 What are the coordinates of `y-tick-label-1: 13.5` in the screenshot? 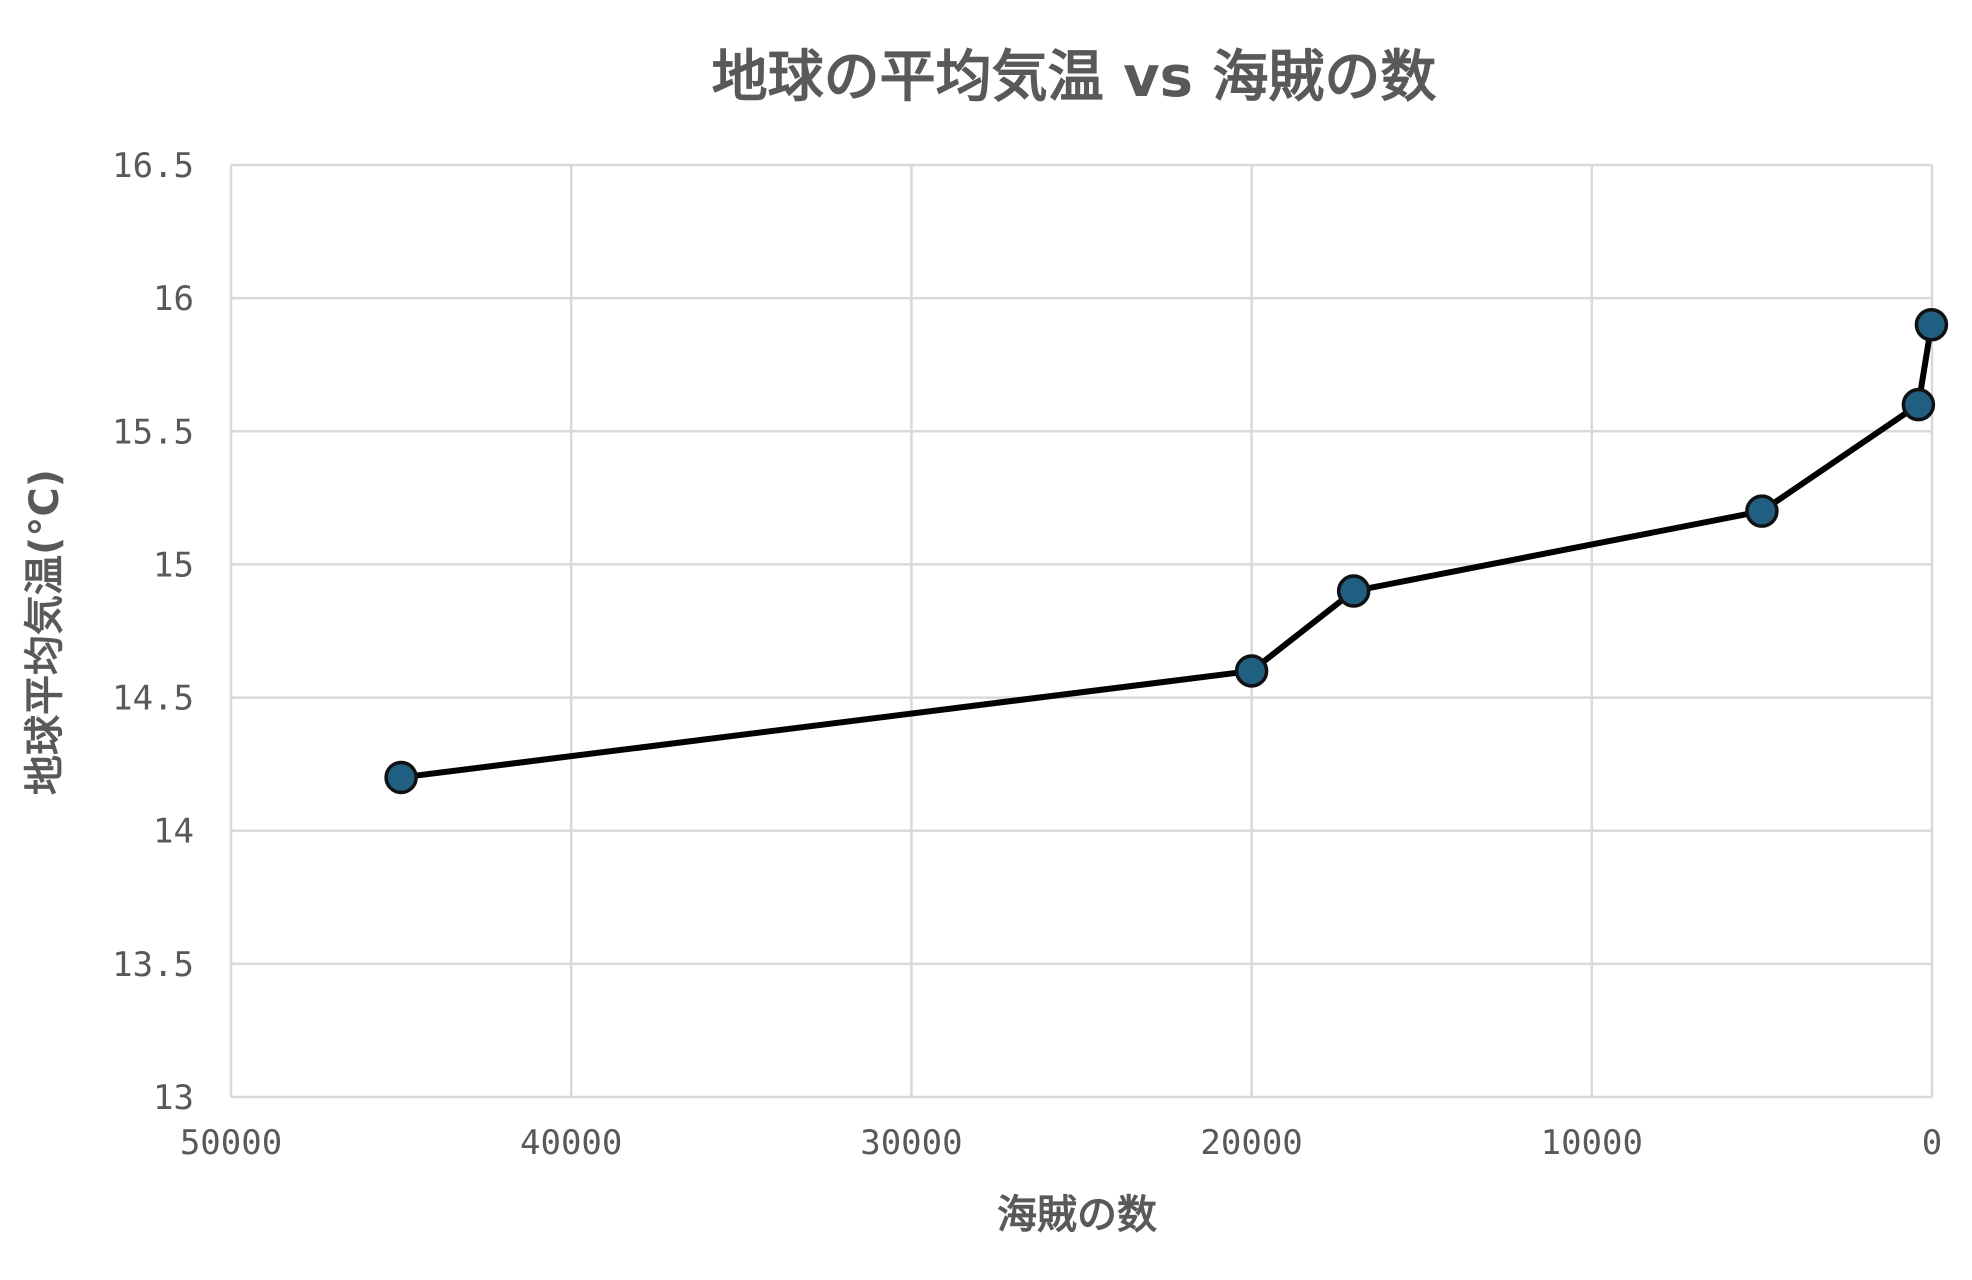 It's located at (153, 965).